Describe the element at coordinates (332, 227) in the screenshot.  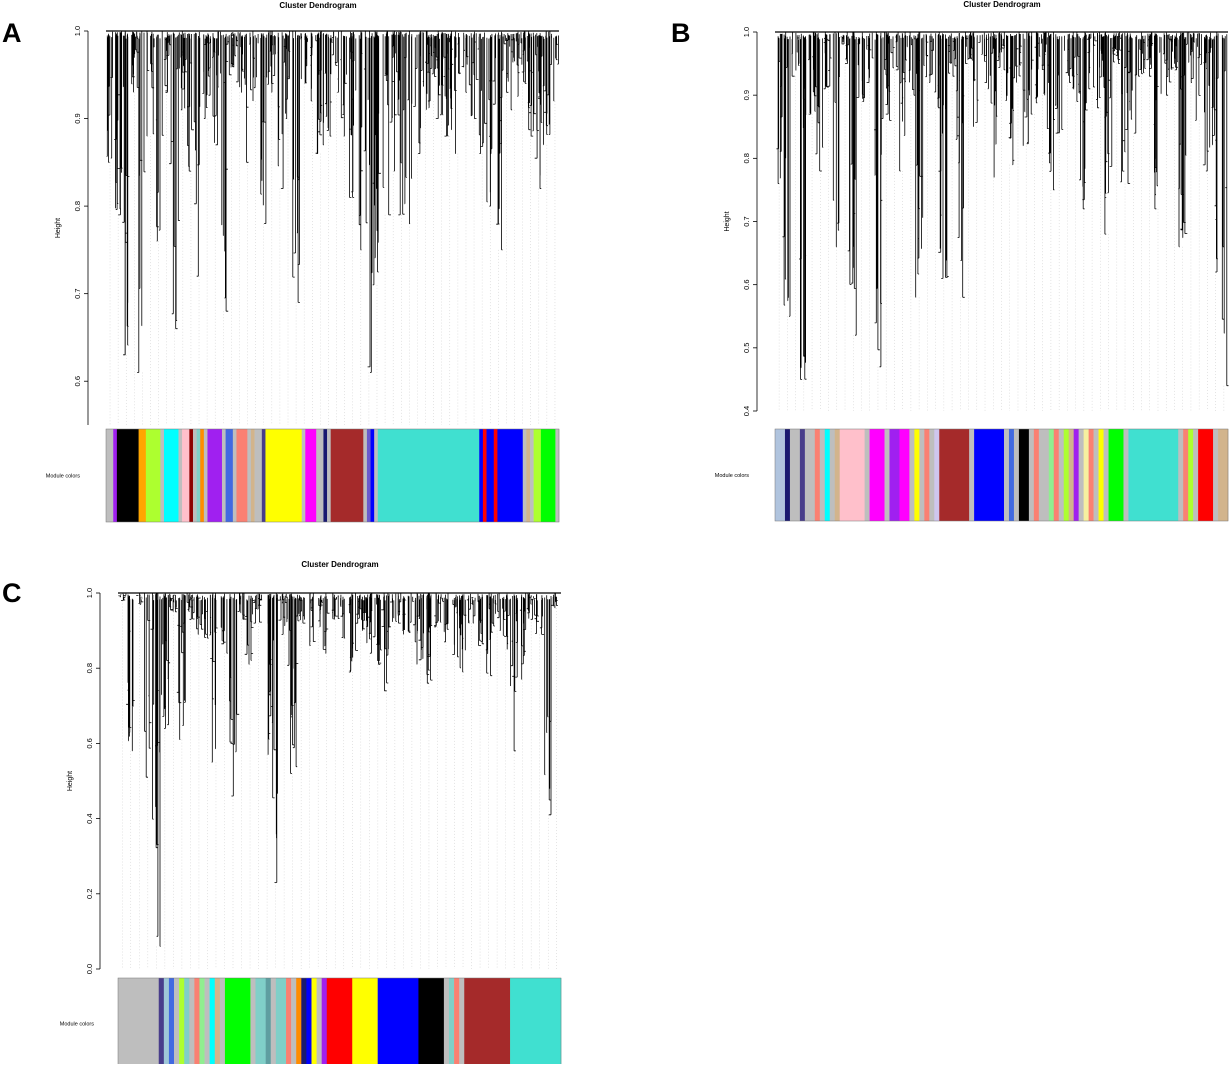
I see `dendrogram-branches` at that location.